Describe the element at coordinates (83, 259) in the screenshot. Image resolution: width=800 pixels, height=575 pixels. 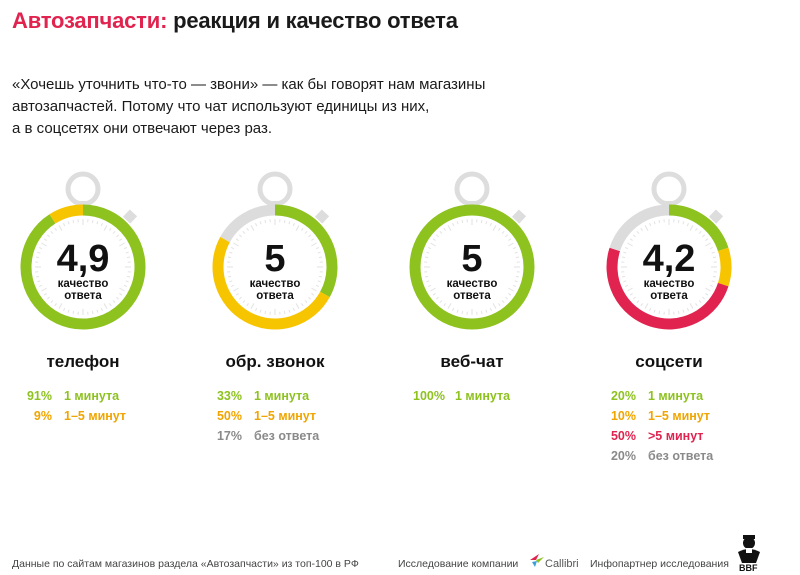
I see `gauge-rating: 4,9` at that location.